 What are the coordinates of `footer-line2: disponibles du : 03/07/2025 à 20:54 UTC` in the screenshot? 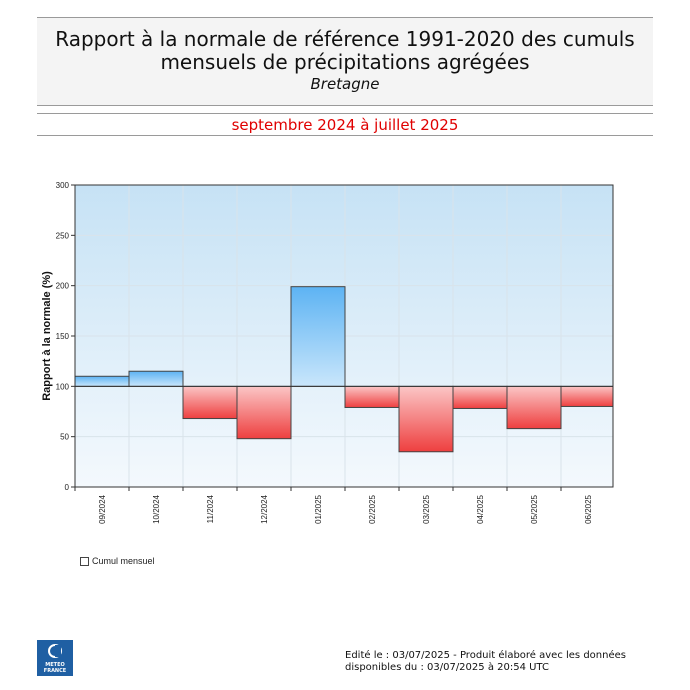 It's located at (447, 667).